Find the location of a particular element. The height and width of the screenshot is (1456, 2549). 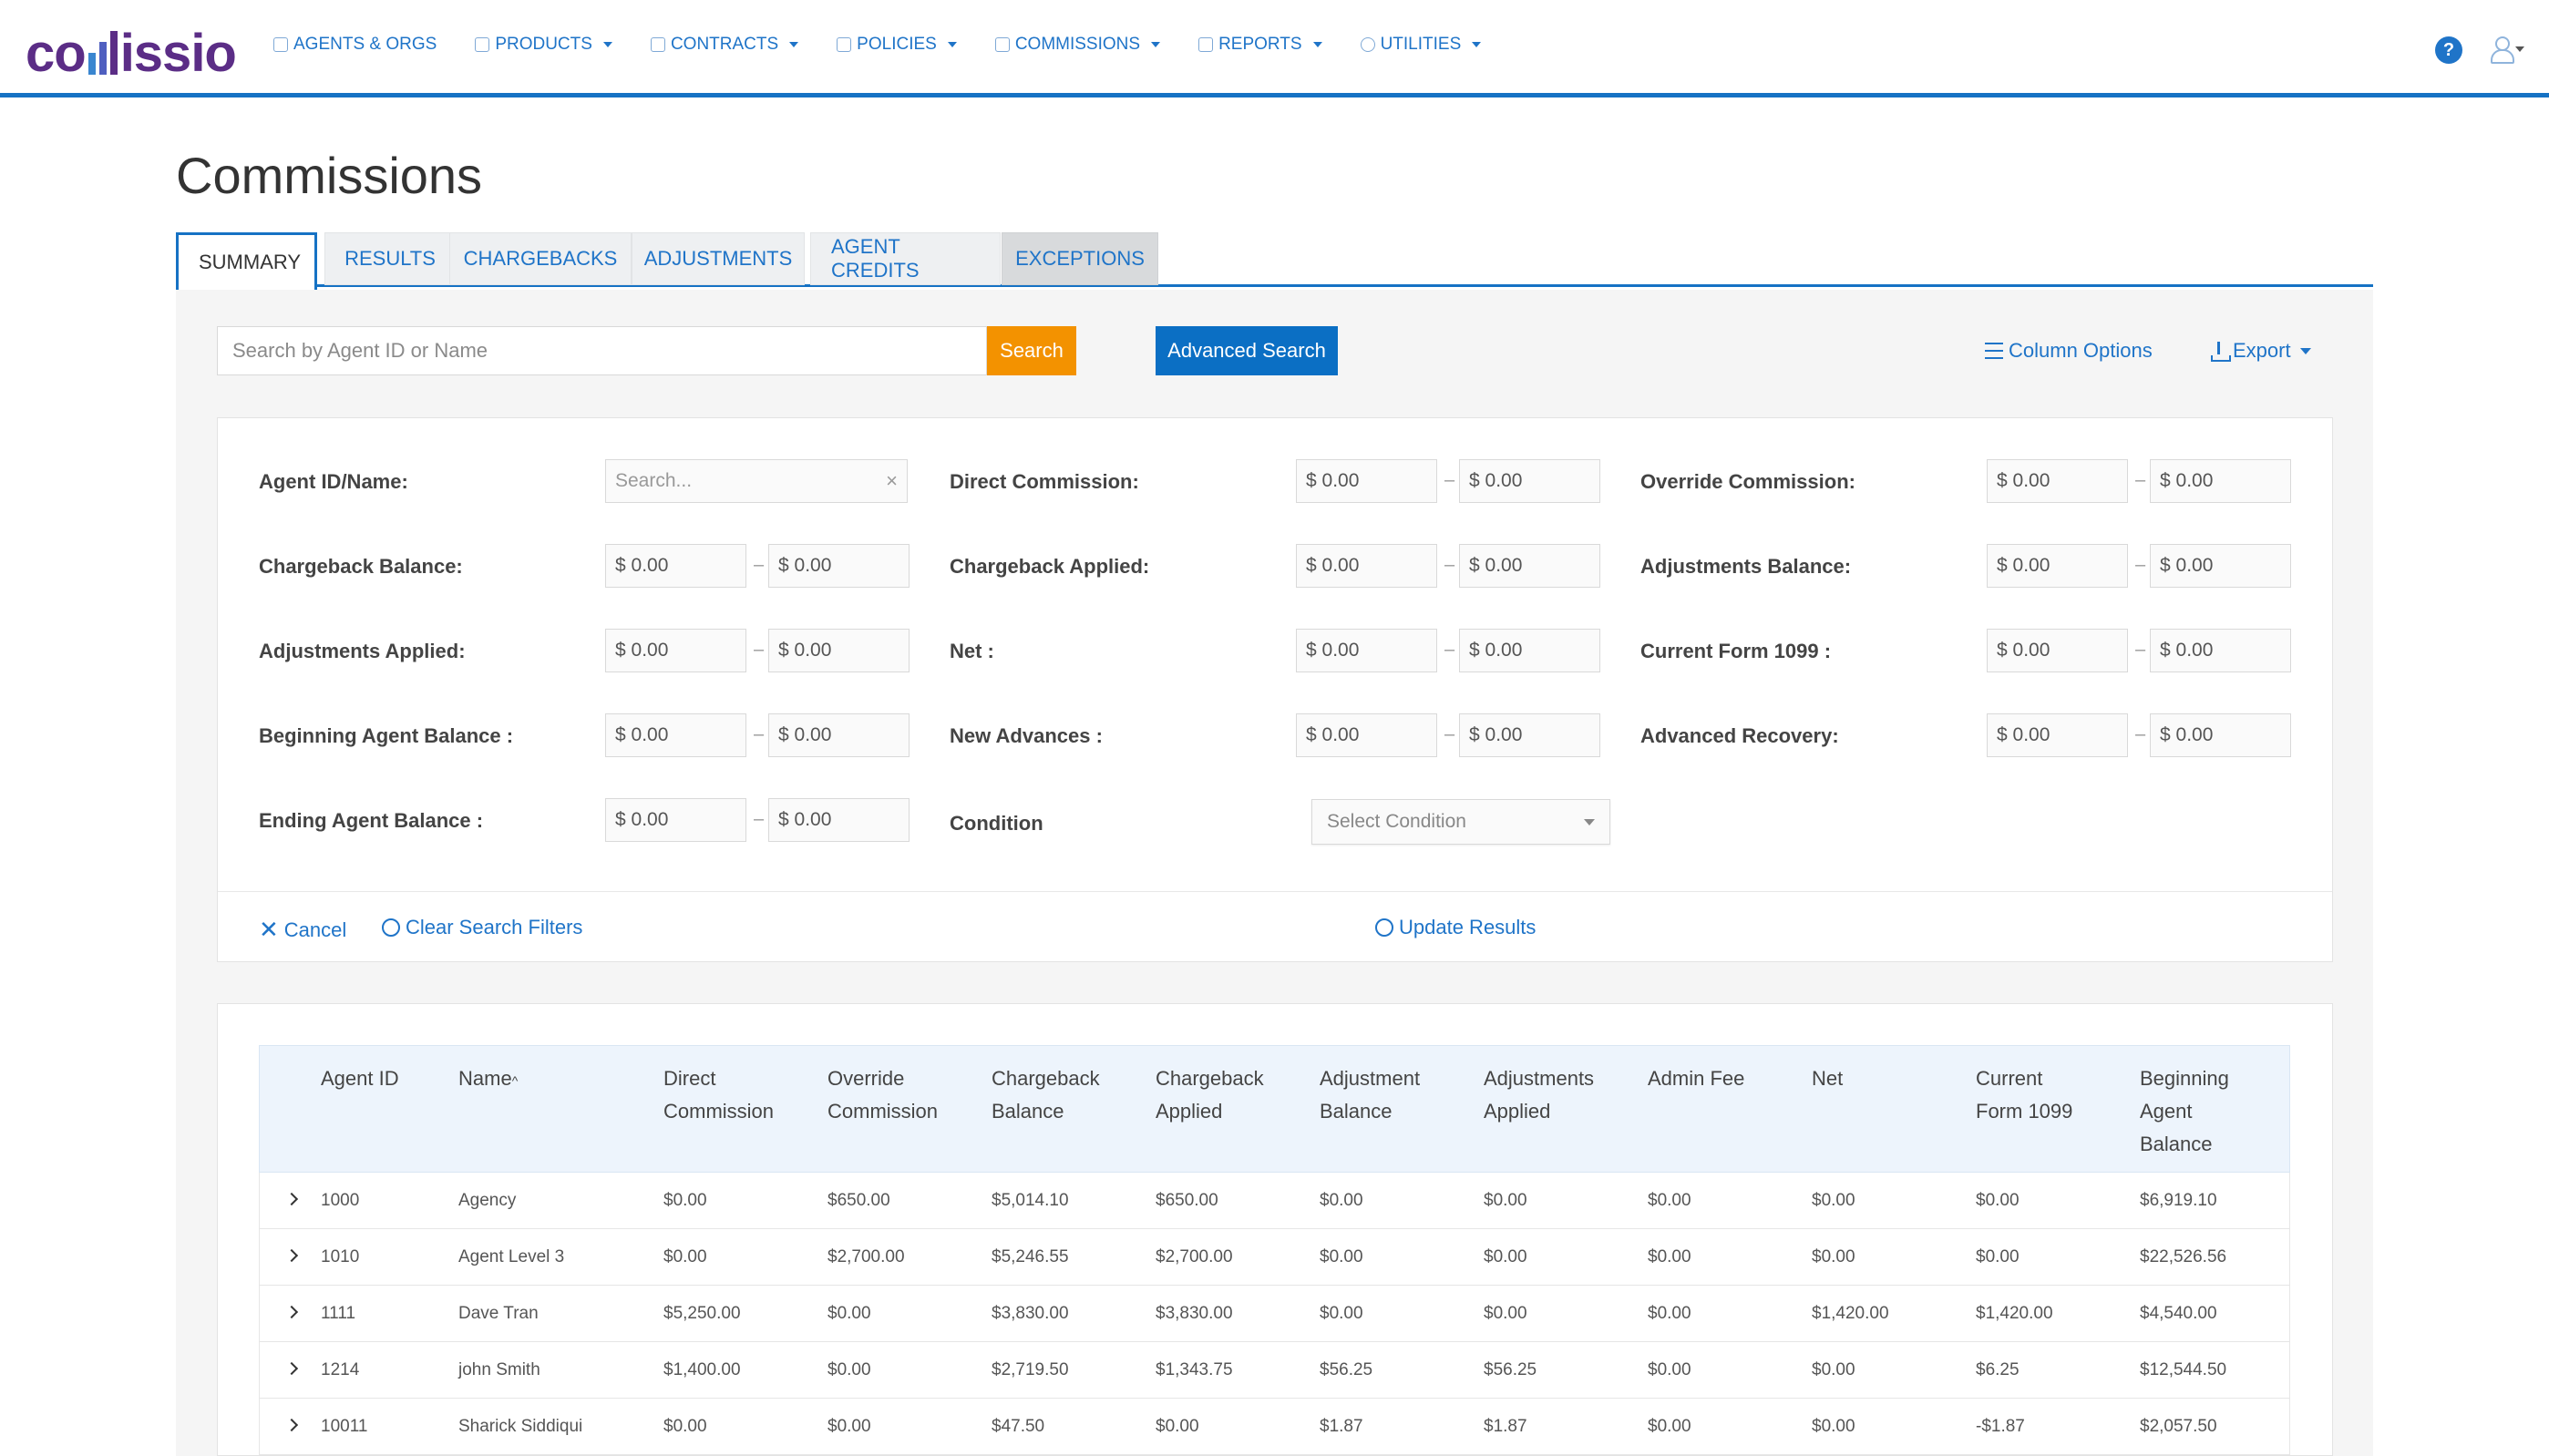

reports-icon is located at coordinates (1206, 44).